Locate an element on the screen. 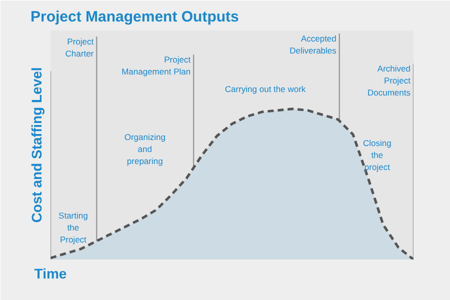  y-axis-title: Cost and Staffing Level is located at coordinates (36, 145).